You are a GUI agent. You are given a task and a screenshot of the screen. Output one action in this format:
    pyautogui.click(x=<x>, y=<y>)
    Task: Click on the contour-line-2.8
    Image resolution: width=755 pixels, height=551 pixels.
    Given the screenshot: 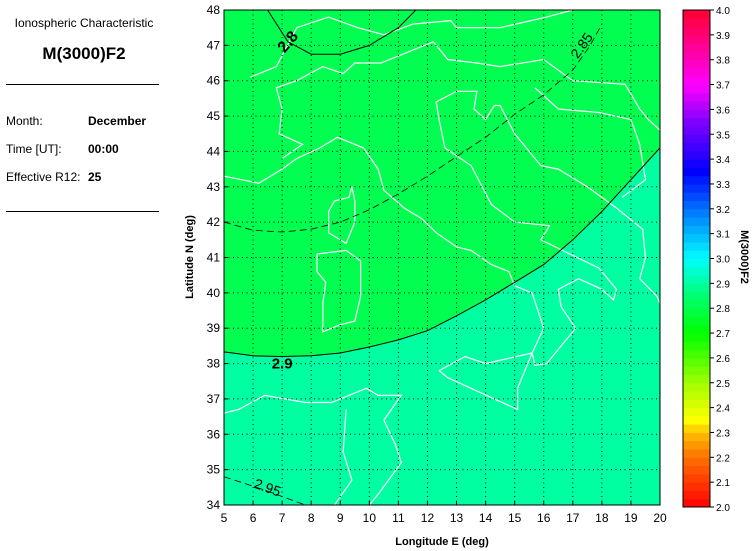 What is the action you would take?
    pyautogui.click(x=342, y=32)
    